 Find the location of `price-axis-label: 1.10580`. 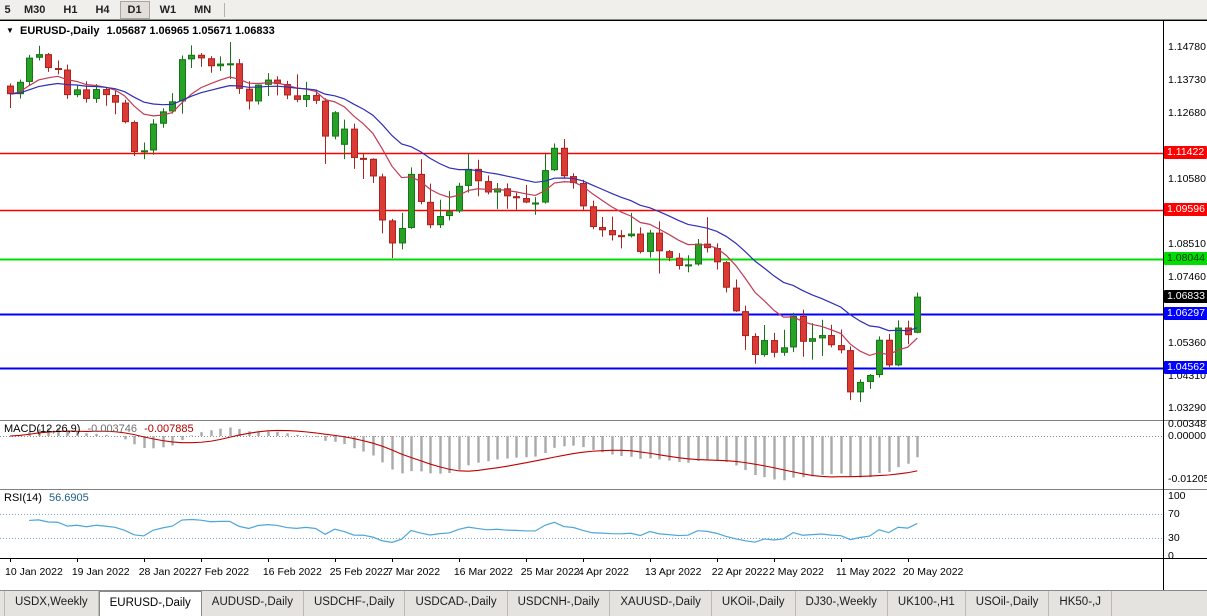

price-axis-label: 1.10580 is located at coordinates (1187, 178).